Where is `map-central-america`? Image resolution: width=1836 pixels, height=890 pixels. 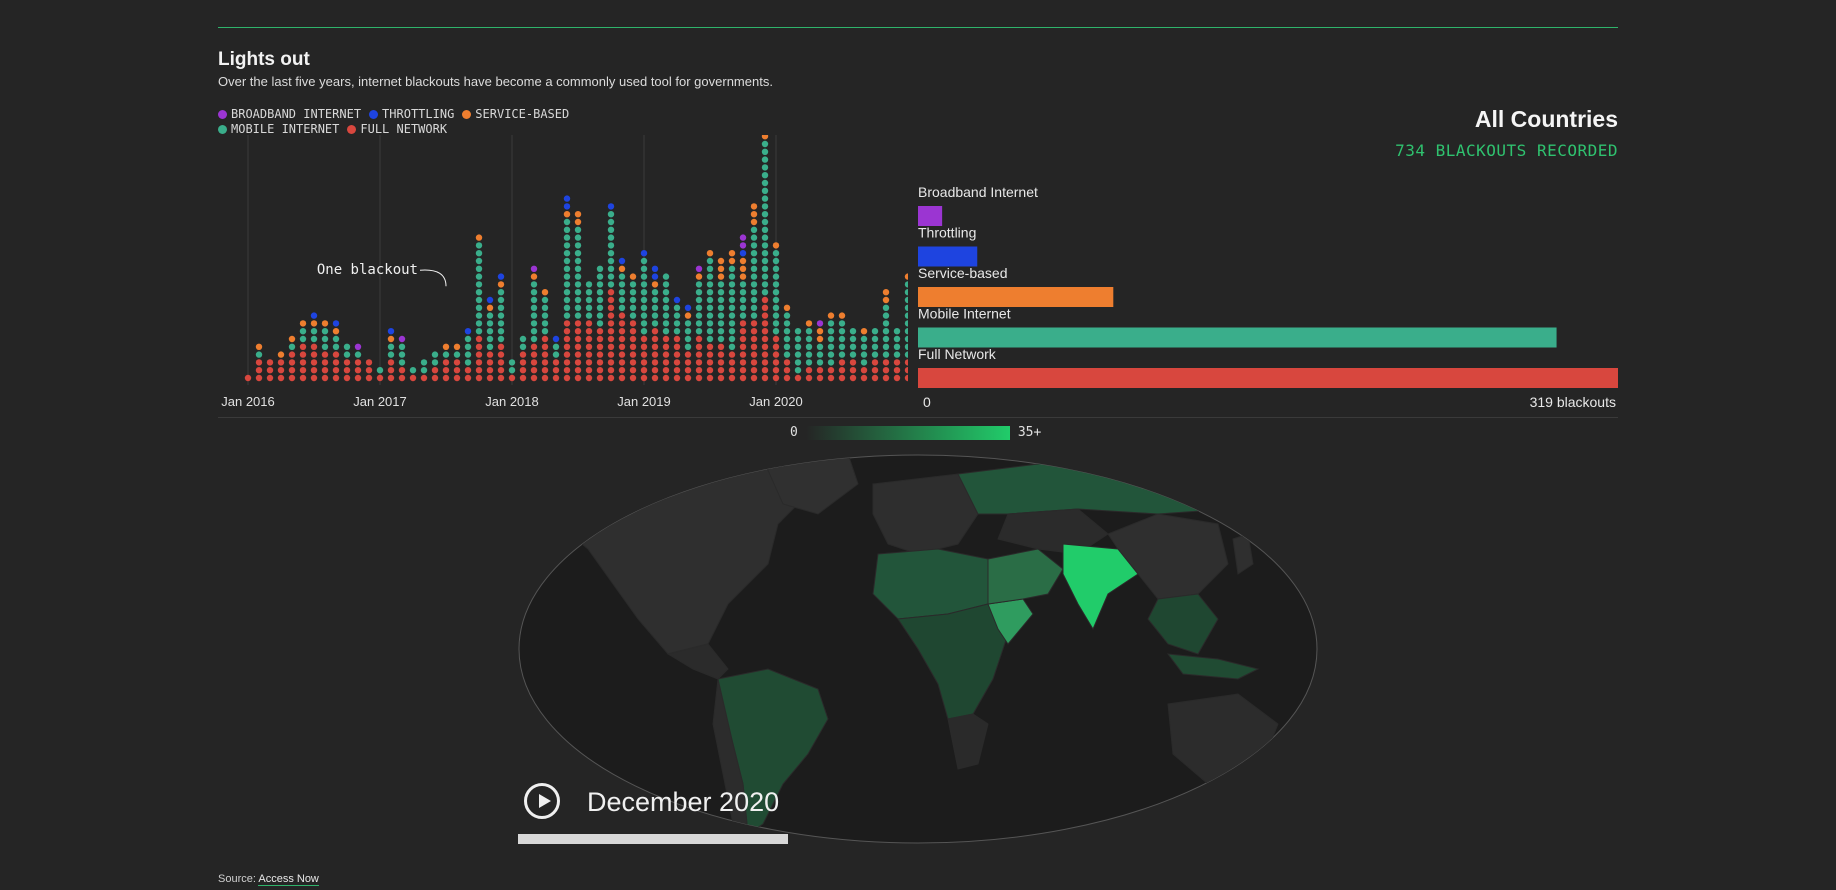
map-central-america is located at coordinates (697, 661).